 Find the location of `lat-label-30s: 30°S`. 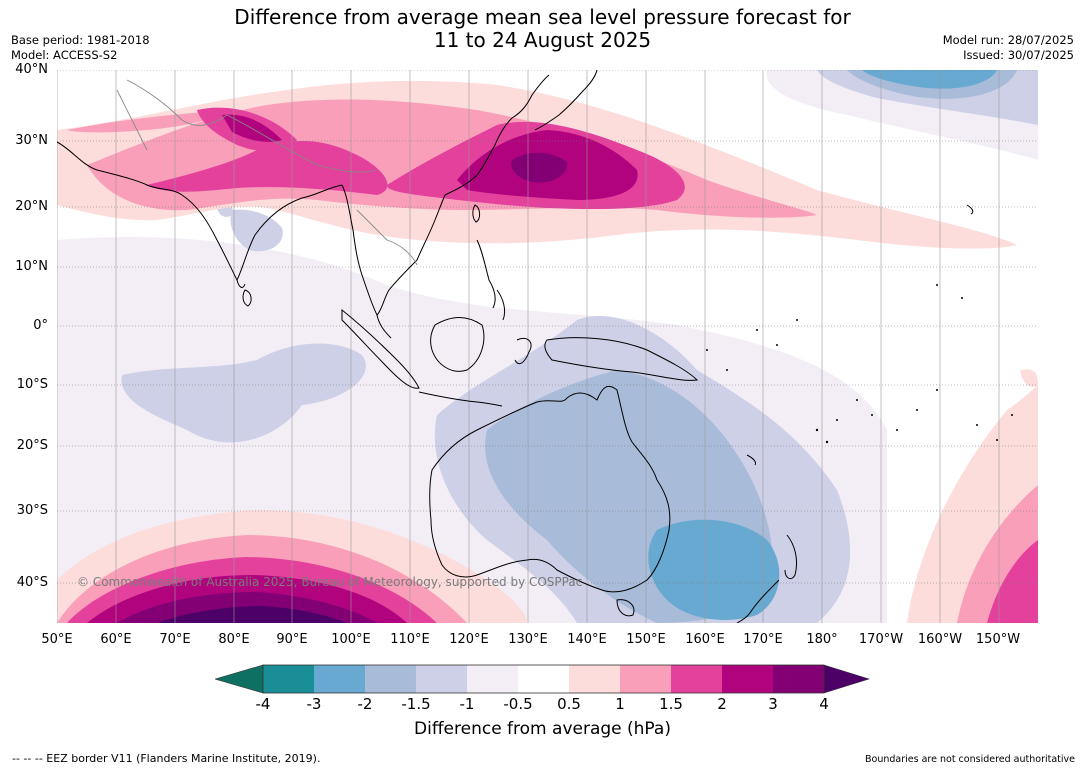

lat-label-30s: 30°S is located at coordinates (32, 510).